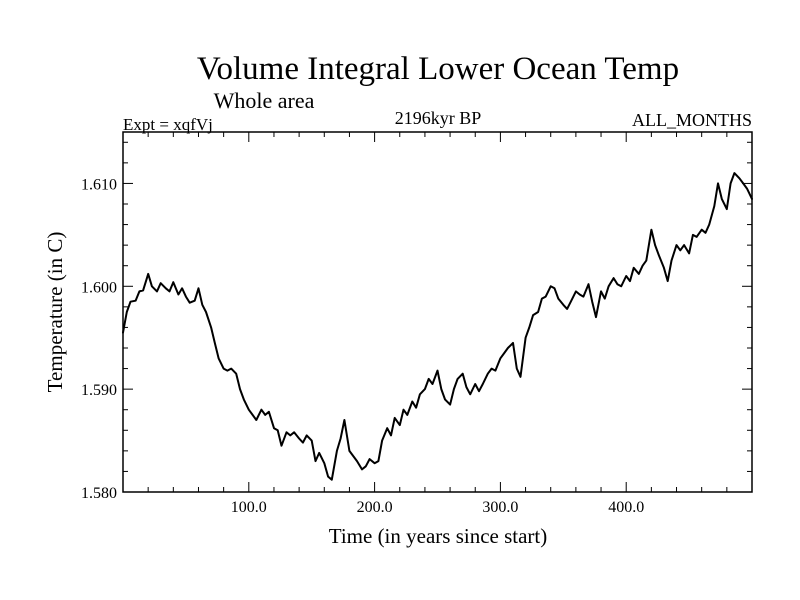 This screenshot has width=800, height=600. I want to click on period-annotation: 2196kyr BP, so click(438, 118).